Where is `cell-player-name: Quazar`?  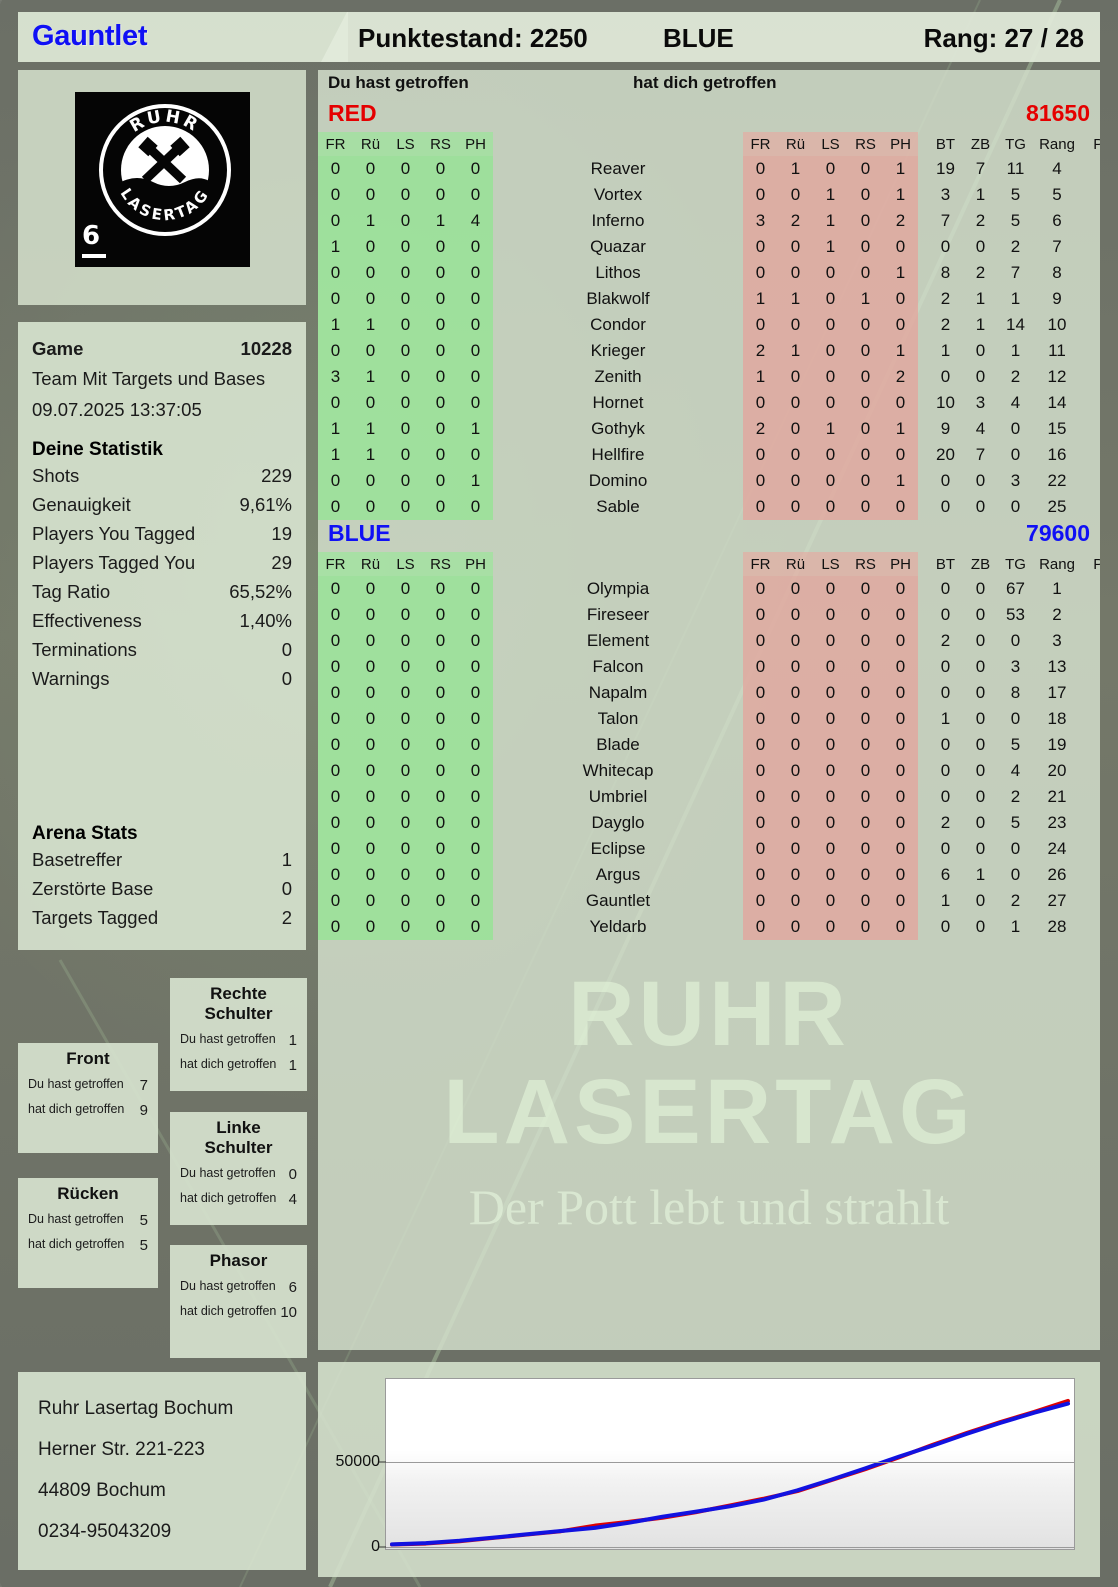
cell-player-name: Quazar is located at coordinates (618, 246).